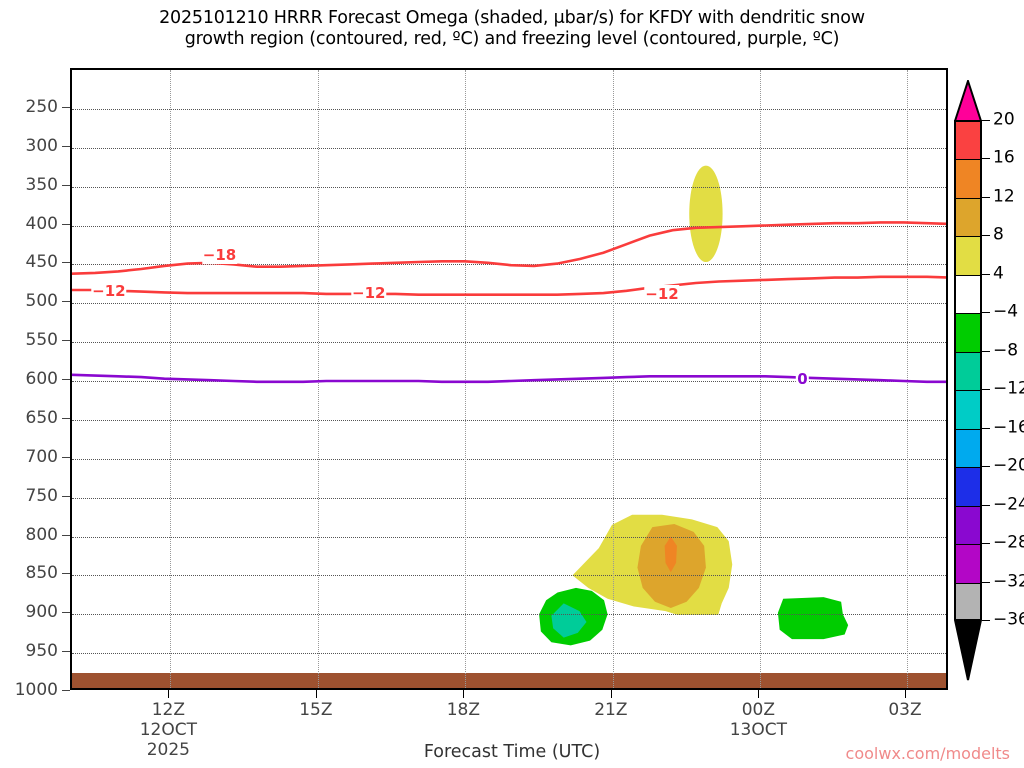  What do you see at coordinates (463, 710) in the screenshot?
I see `x-axis-label: 18Z` at bounding box center [463, 710].